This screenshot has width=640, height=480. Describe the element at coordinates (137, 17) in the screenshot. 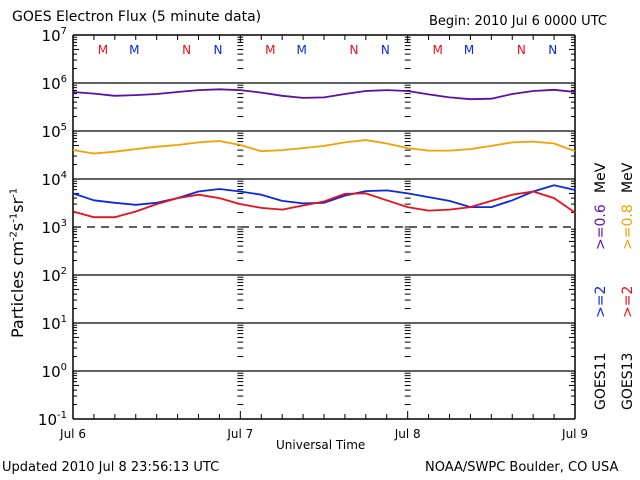

I see `chart-title: GOES Electron Flux (5 minute data)` at that location.